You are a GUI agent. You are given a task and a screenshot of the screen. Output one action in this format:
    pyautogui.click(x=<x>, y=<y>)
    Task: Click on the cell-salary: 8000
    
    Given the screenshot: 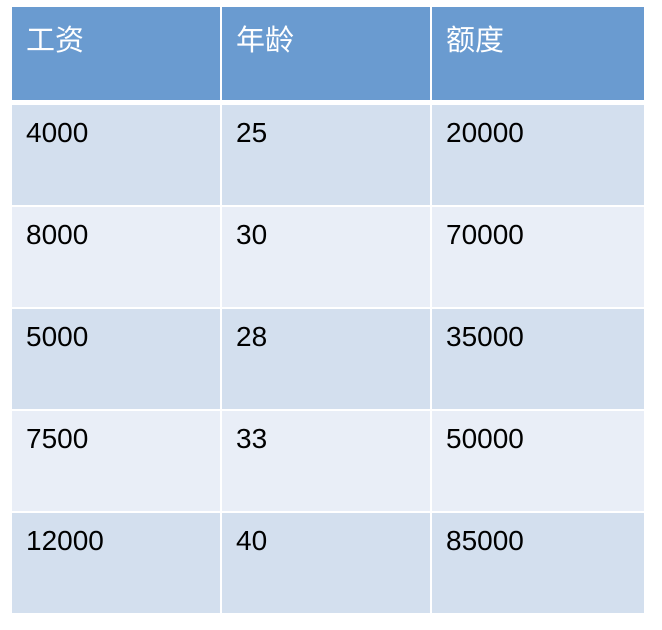 What is the action you would take?
    pyautogui.click(x=117, y=258)
    